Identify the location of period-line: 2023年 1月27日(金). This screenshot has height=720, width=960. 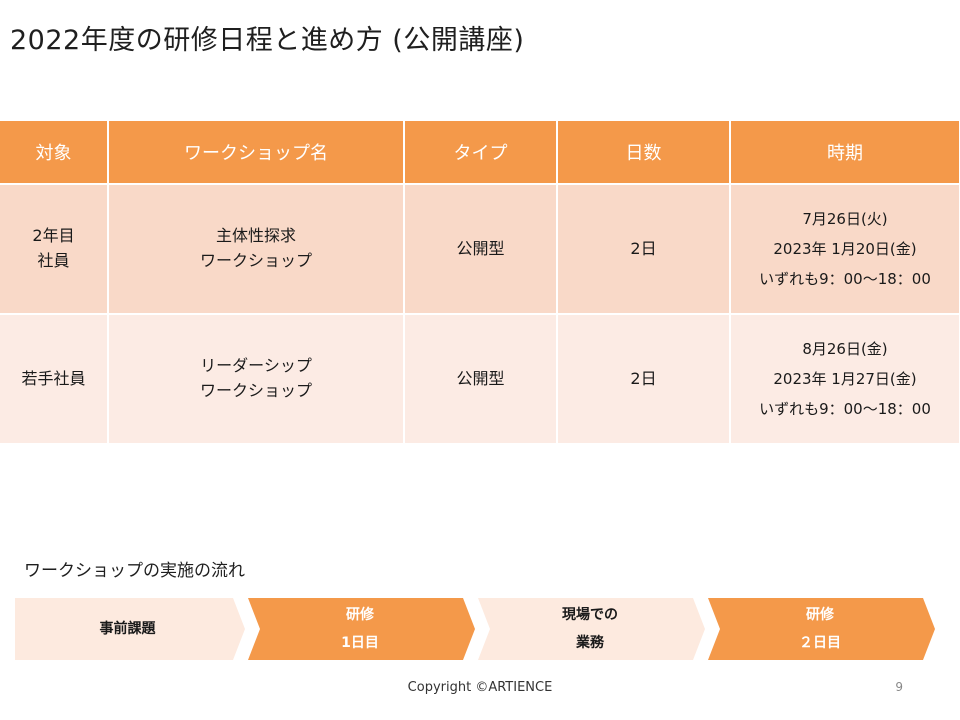
(845, 379).